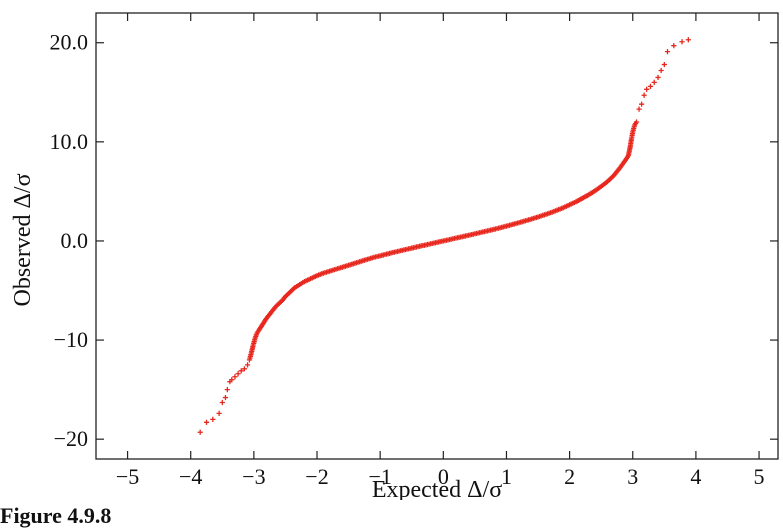 This screenshot has height=529, width=783. Describe the element at coordinates (190, 476) in the screenshot. I see `x-tick-label: −4` at that location.